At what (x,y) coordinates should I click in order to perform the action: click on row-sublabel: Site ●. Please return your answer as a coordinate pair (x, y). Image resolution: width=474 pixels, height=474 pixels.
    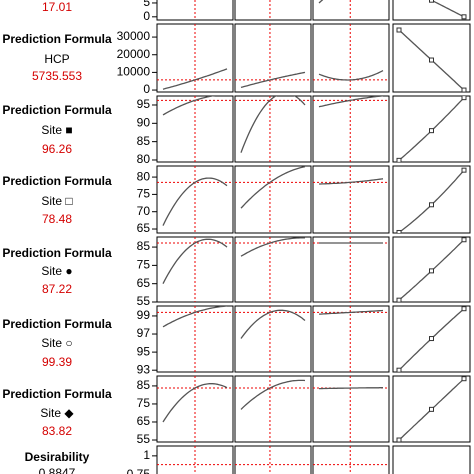
    Looking at the image, I should click on (56, 271).